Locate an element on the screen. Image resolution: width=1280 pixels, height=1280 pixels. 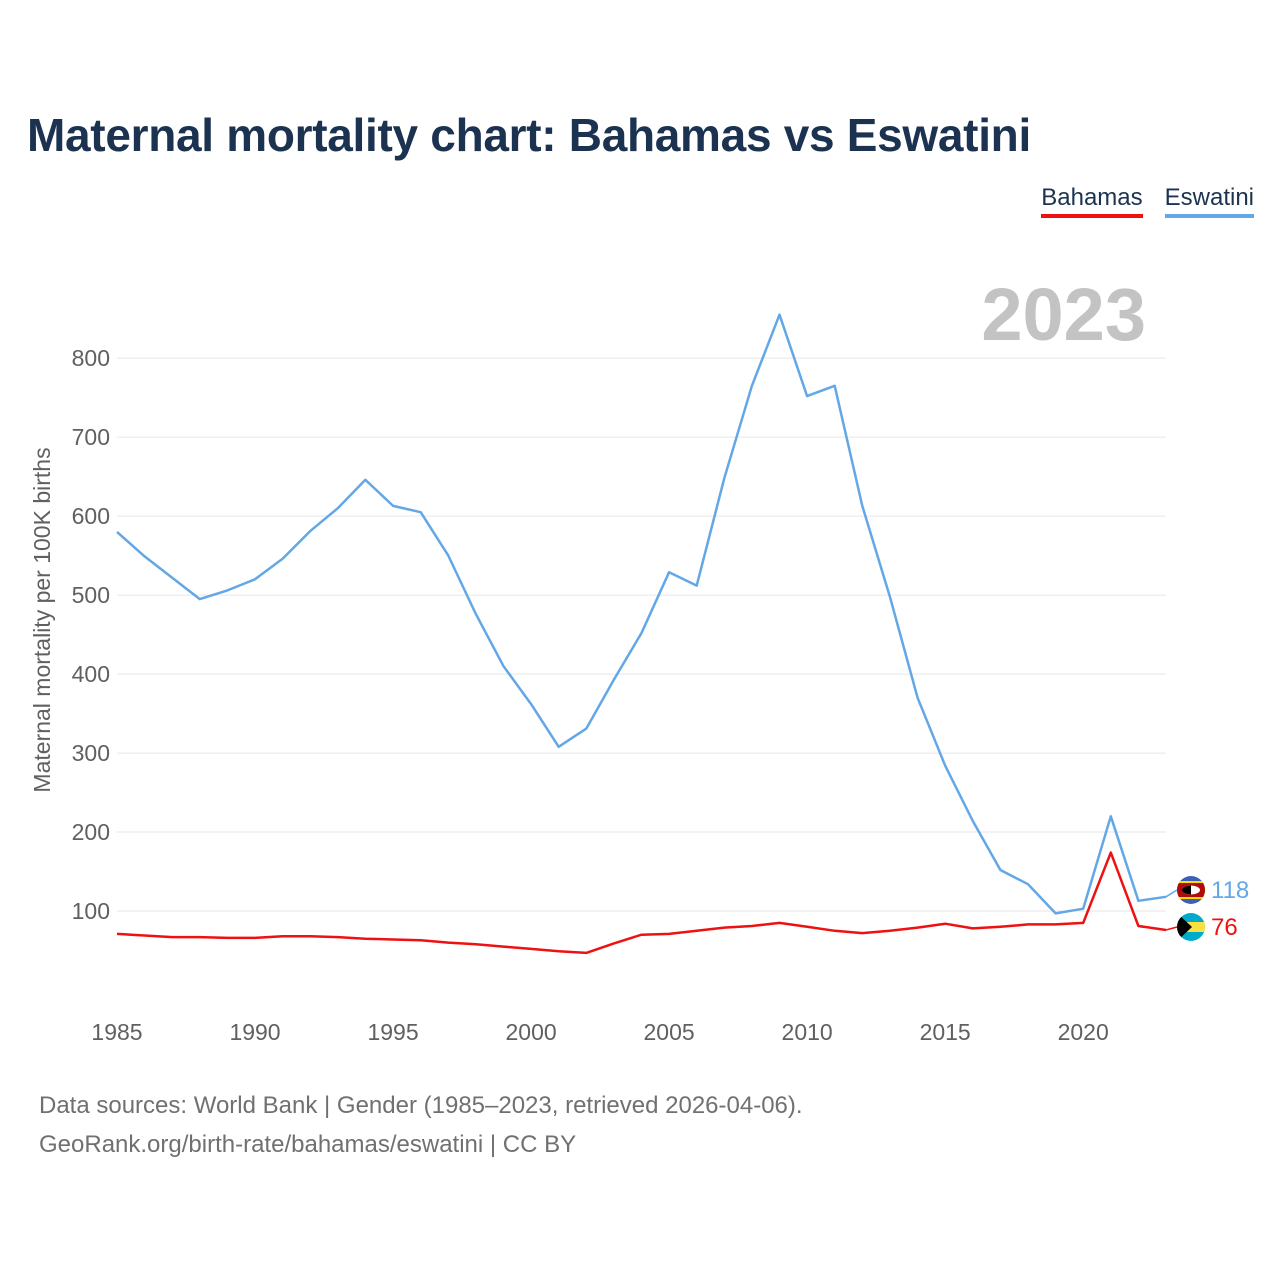
x-tick-label-1995: 1995 is located at coordinates (392, 1032).